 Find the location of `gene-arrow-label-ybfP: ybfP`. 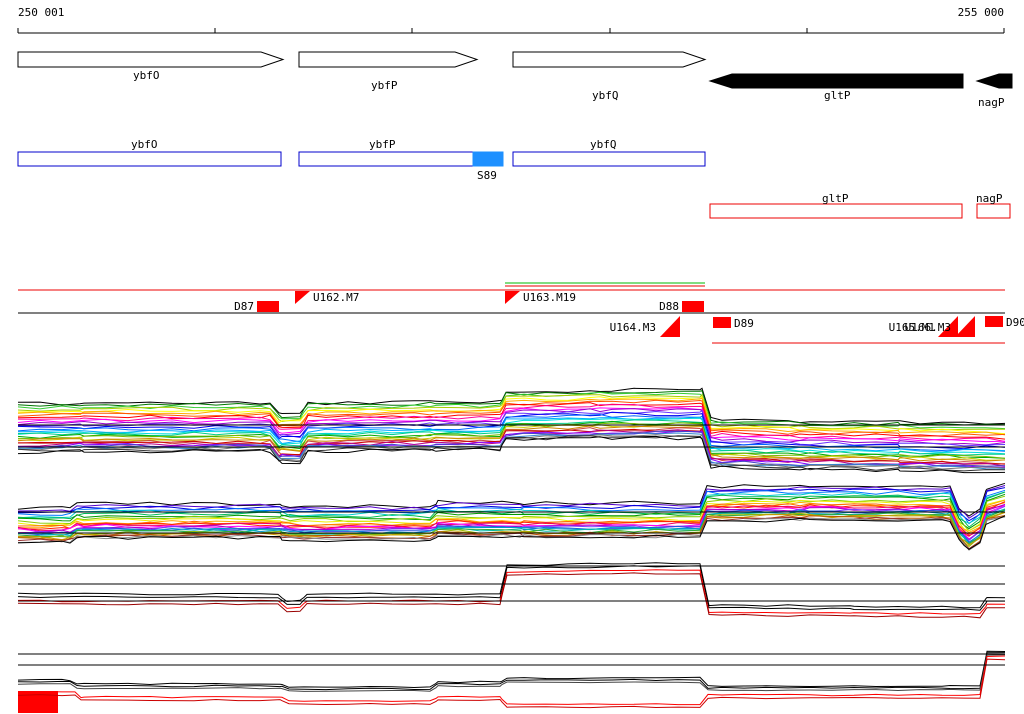

gene-arrow-label-ybfP: ybfP is located at coordinates (384, 85).